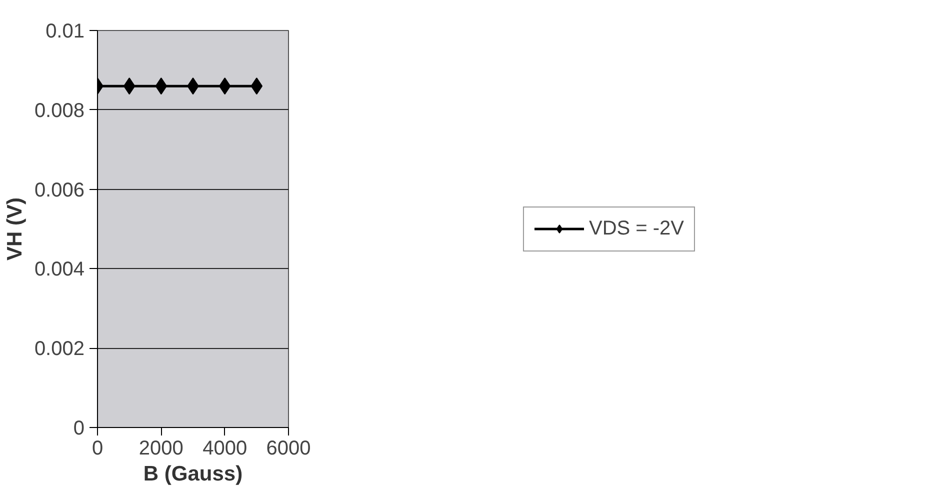 This screenshot has width=933, height=491. What do you see at coordinates (225, 449) in the screenshot?
I see `x-tick-label: 4000` at bounding box center [225, 449].